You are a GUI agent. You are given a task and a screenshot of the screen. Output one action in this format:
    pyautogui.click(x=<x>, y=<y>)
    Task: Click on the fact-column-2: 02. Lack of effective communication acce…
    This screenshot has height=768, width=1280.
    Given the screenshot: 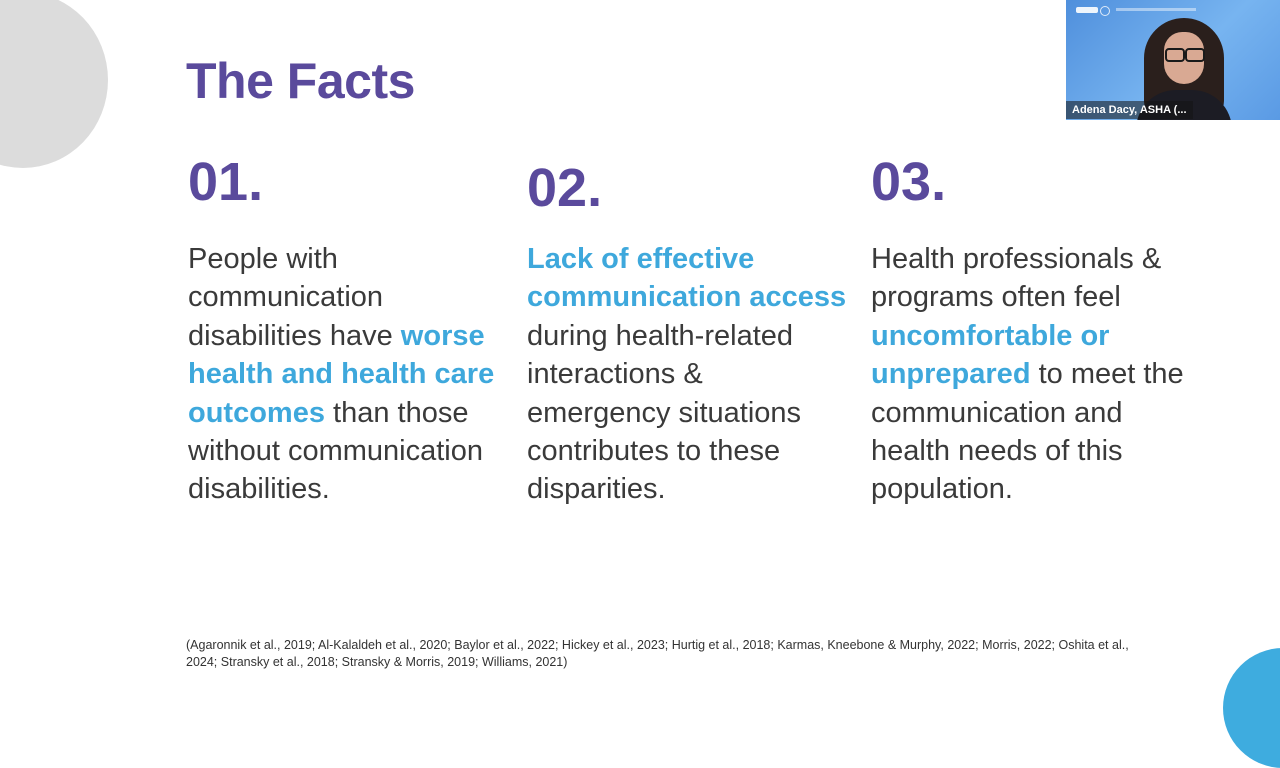 What is the action you would take?
    pyautogui.click(x=687, y=332)
    